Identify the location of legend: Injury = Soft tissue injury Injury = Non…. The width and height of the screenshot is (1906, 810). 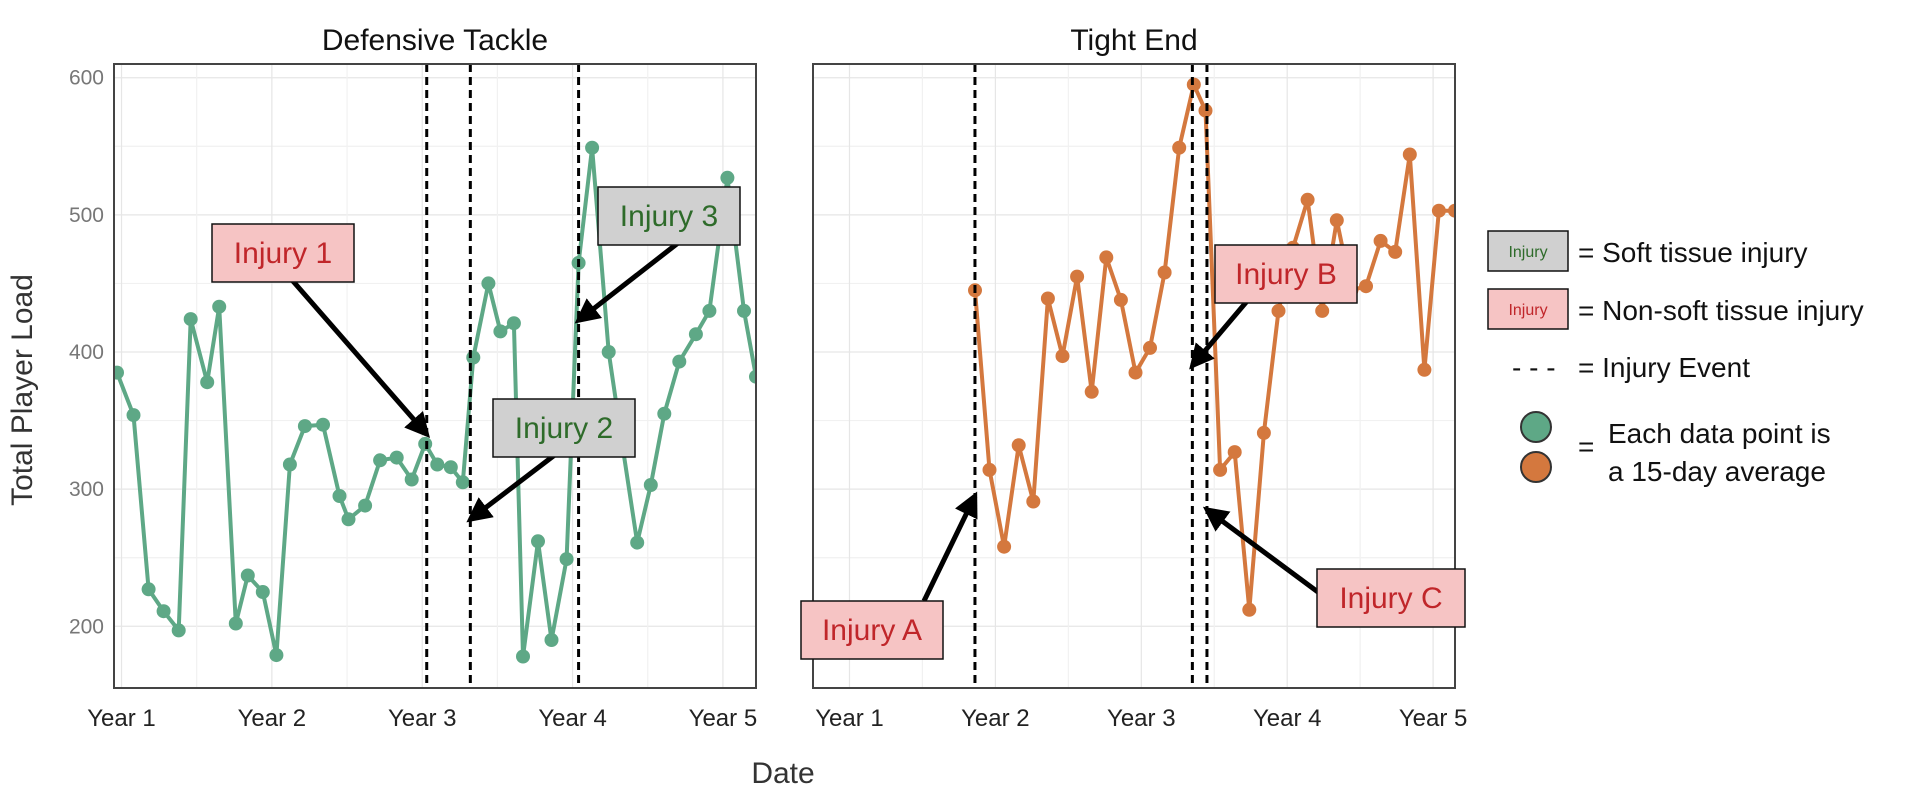
(1675, 358).